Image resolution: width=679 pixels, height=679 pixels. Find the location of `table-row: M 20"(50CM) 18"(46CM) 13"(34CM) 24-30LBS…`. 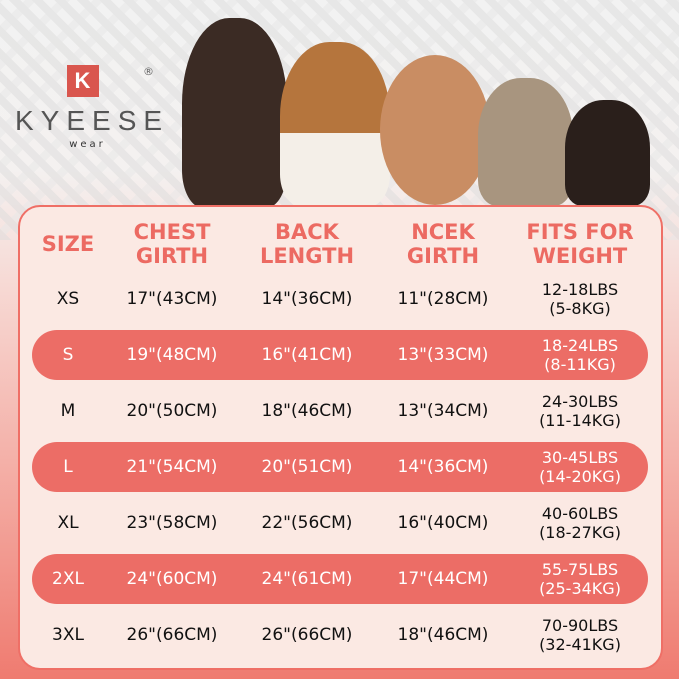

table-row: M 20"(50CM) 18"(46CM) 13"(34CM) 24-30LBS… is located at coordinates (340, 411).